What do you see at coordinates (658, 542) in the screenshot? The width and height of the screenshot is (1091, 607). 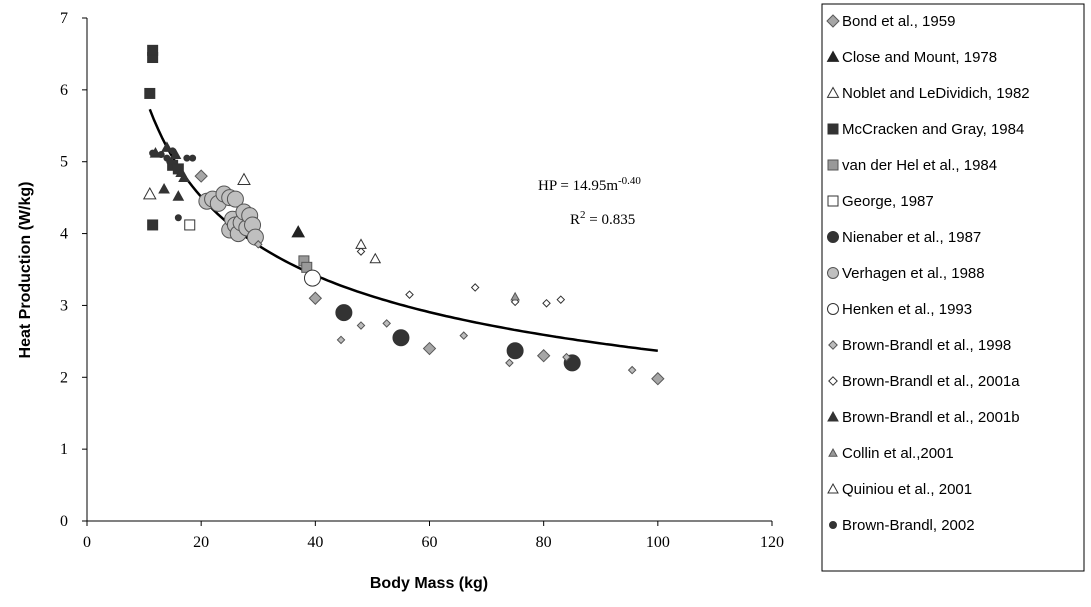 I see `x-tick-label: 100` at bounding box center [658, 542].